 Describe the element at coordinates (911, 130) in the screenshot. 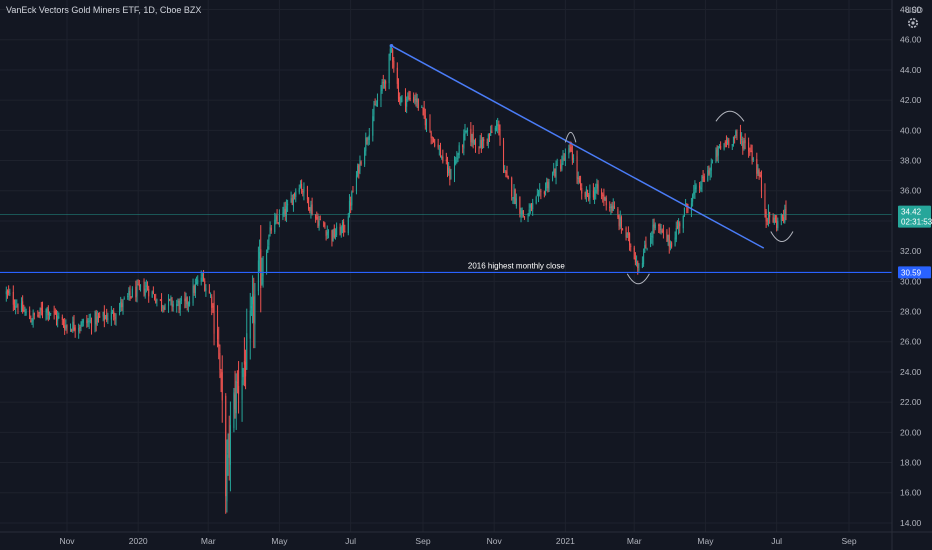

I see `y-tick-label: 40.00` at that location.